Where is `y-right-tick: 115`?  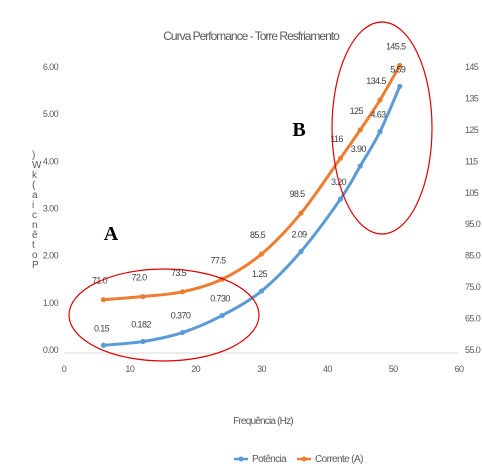 y-right-tick: 115 is located at coordinates (471, 161).